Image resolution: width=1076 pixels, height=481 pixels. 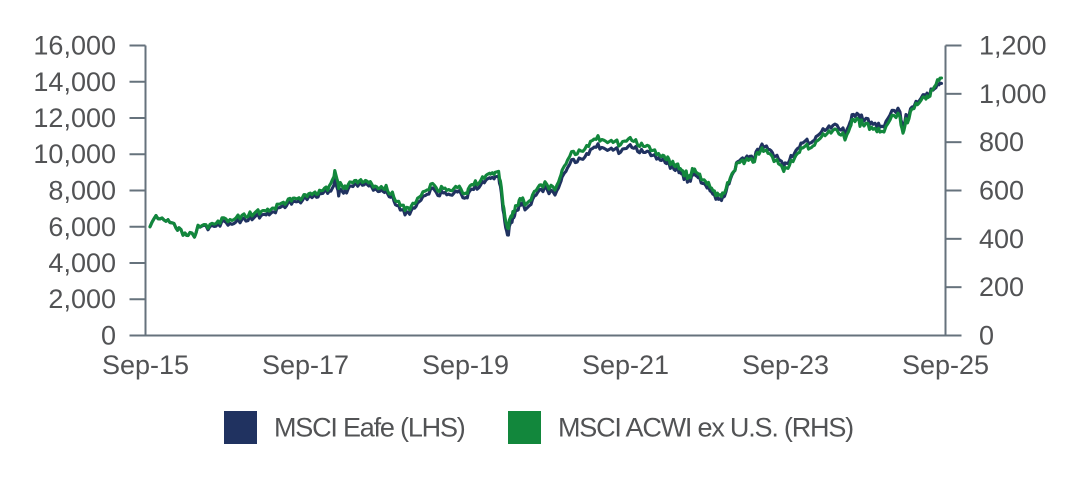 What do you see at coordinates (785, 365) in the screenshot?
I see `svg-text: Sep-23` at bounding box center [785, 365].